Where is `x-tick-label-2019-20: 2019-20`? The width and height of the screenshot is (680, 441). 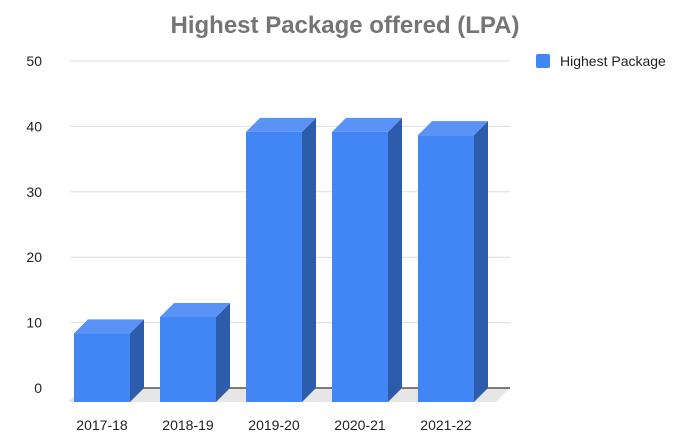 x-tick-label-2019-20: 2019-20 is located at coordinates (274, 425).